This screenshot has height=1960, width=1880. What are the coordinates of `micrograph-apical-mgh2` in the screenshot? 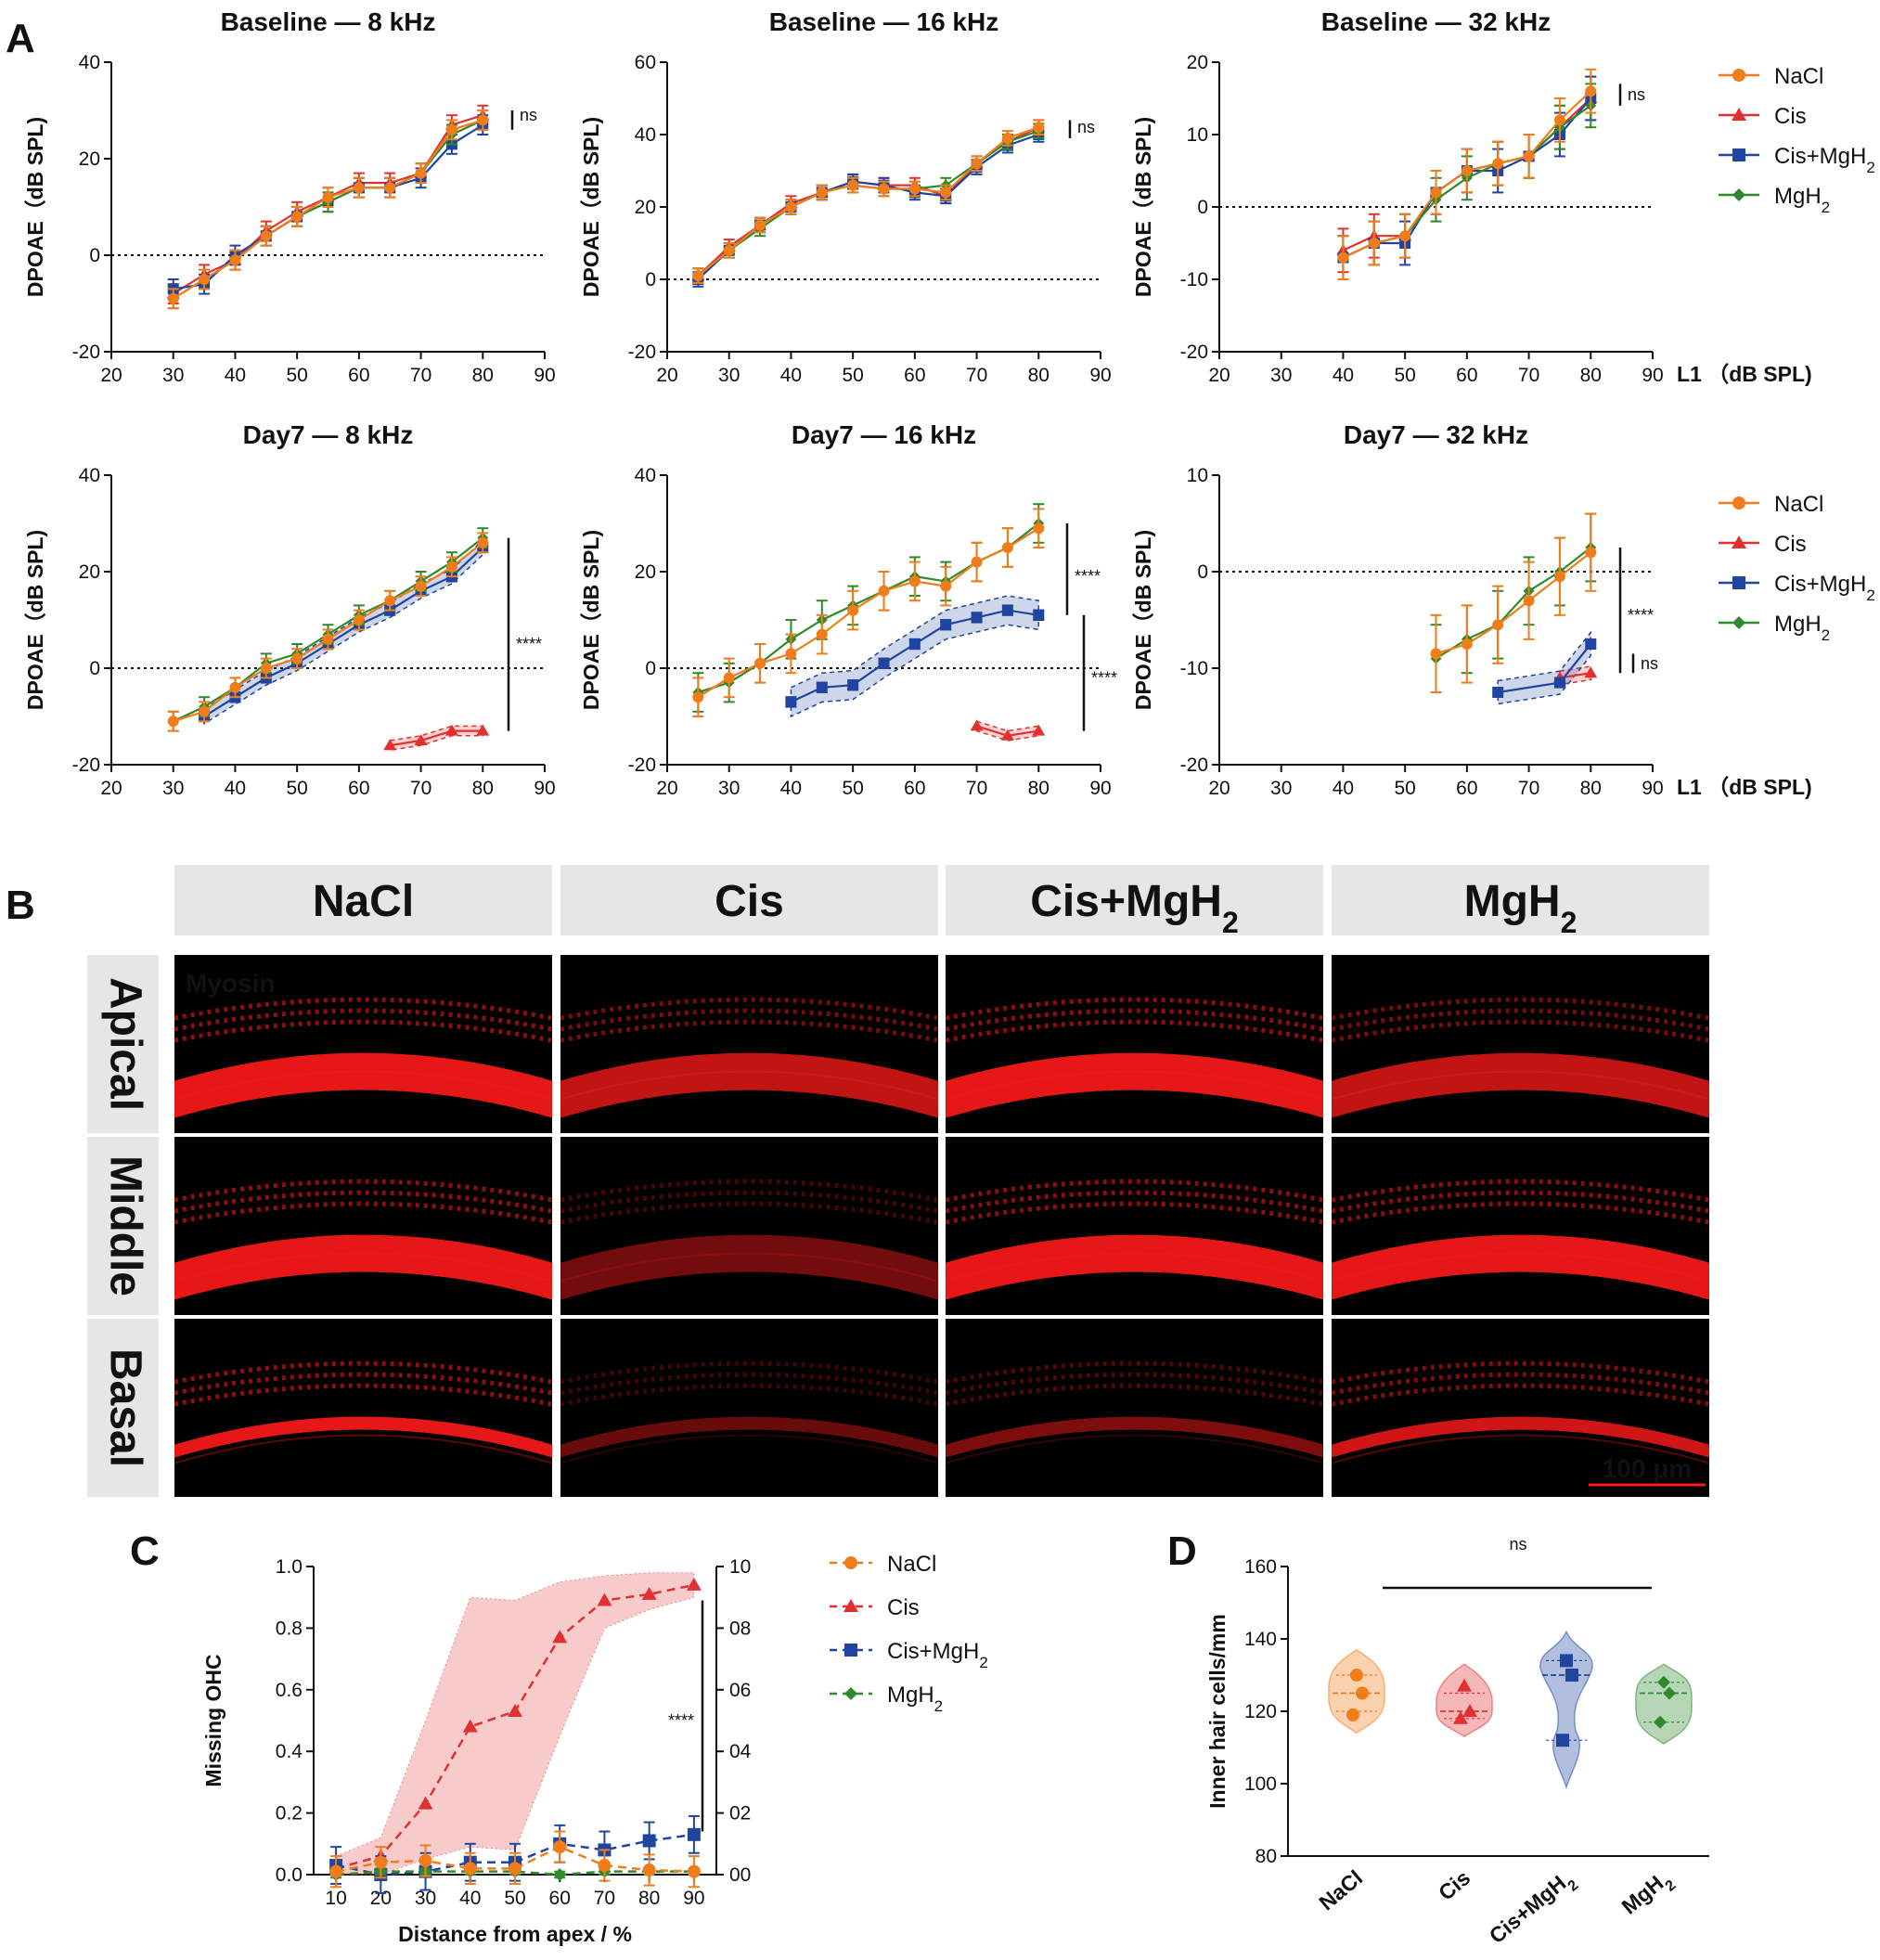 It's located at (1520, 1044).